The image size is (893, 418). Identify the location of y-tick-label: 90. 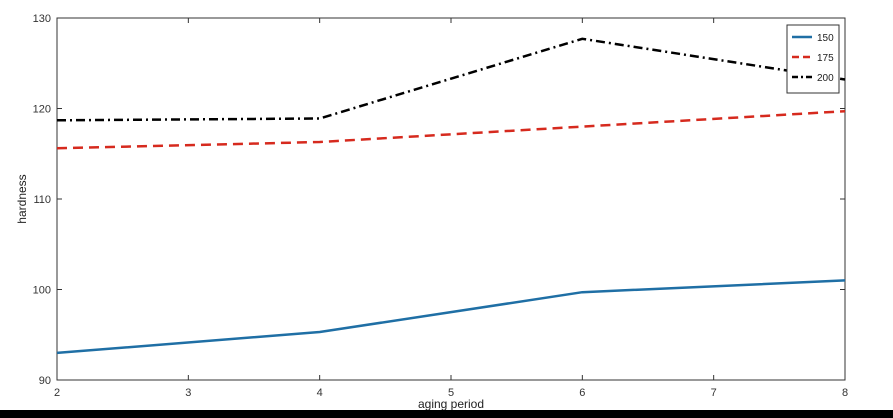
(45, 381).